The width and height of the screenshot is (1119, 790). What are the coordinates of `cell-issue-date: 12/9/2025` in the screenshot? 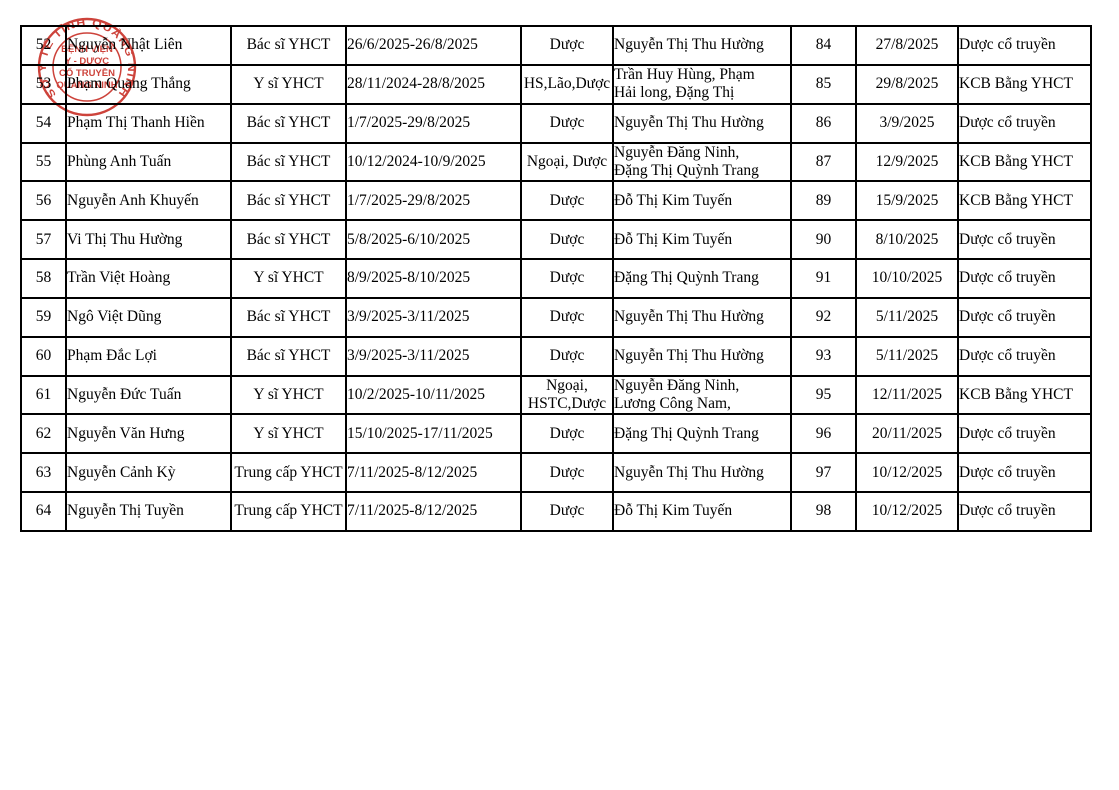 It's located at (907, 162).